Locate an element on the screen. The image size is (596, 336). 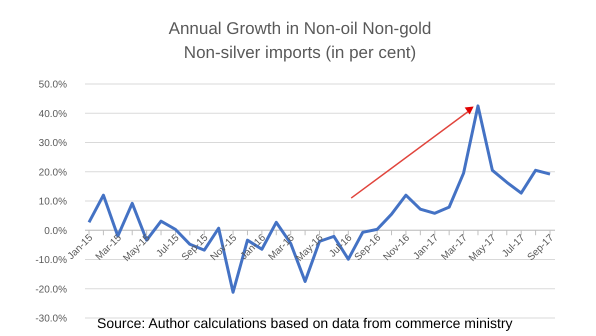
chart-title: Annual Growth in Non-oil Non-gold Non-silver imports (in per cent) is located at coordinates (300, 40).